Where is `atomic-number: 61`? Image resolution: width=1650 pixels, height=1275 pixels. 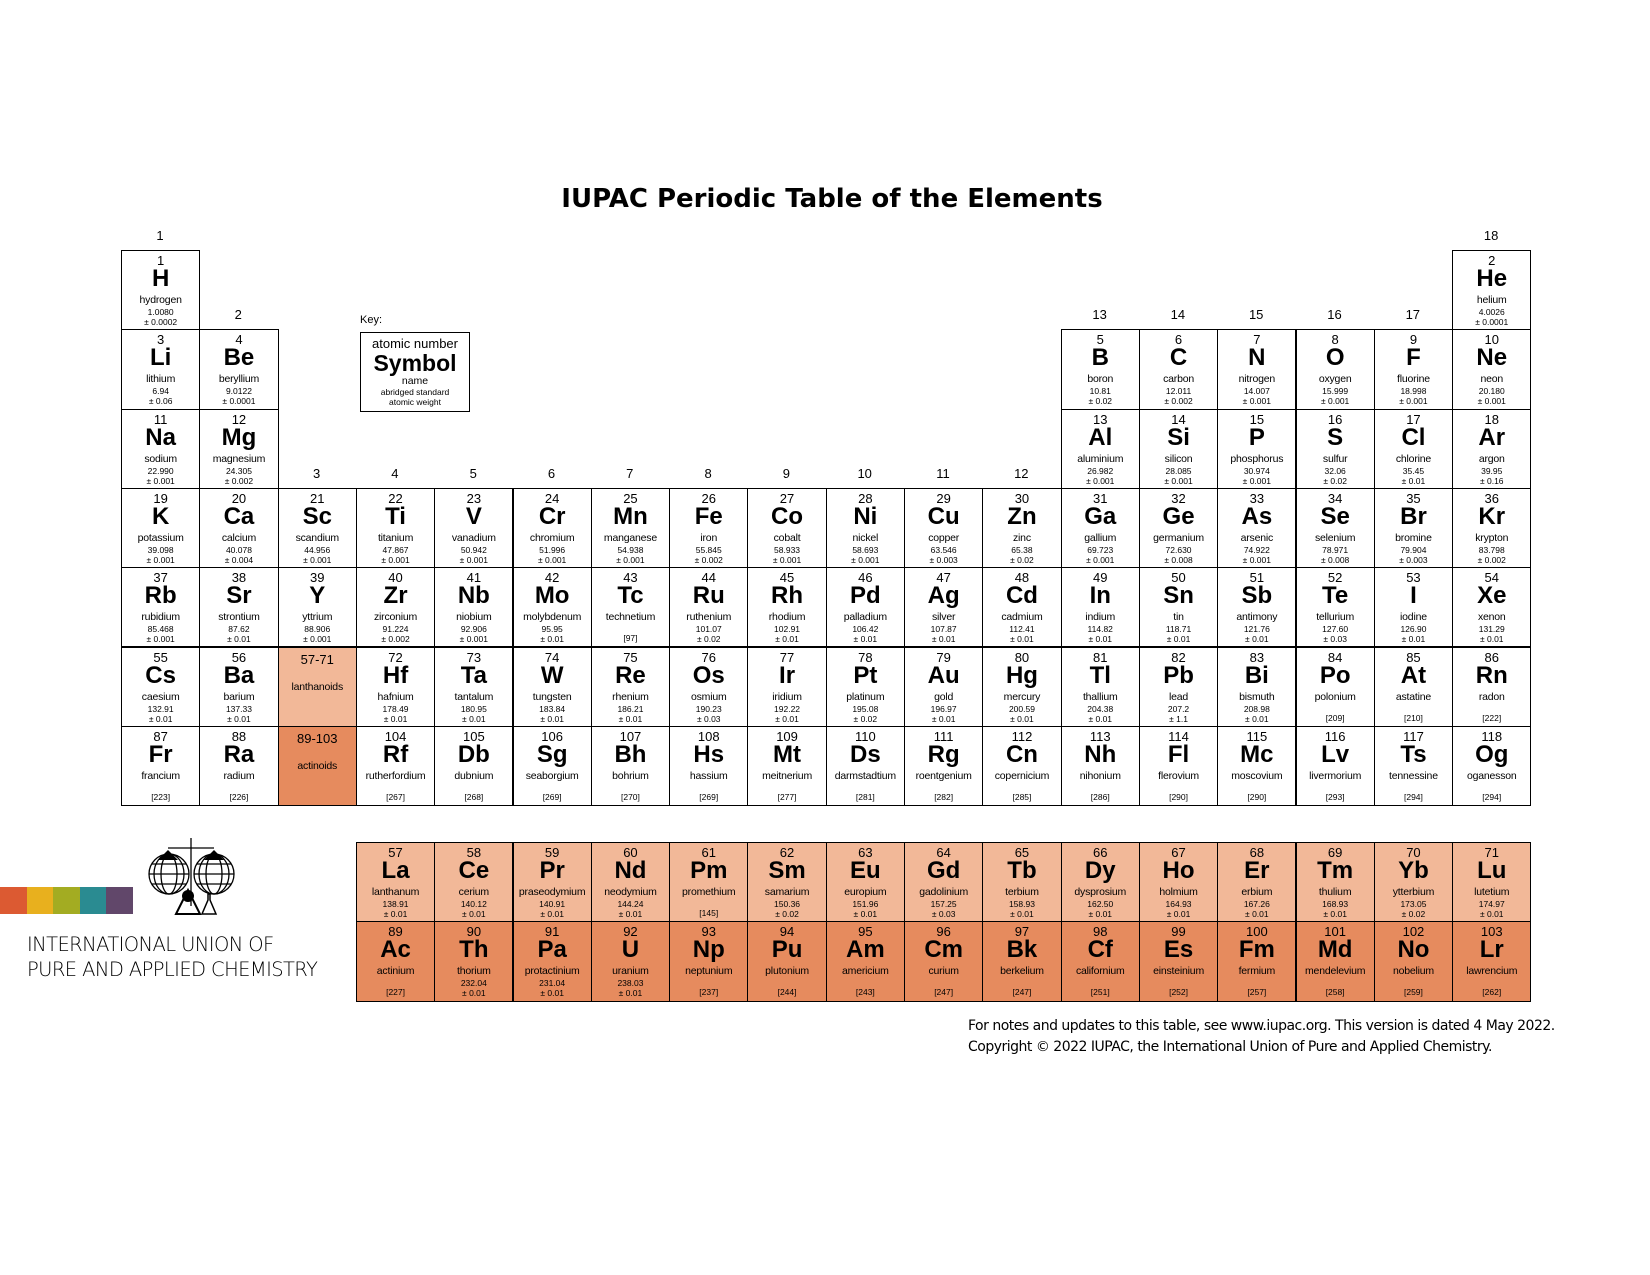
atomic-number: 61 is located at coordinates (708, 852).